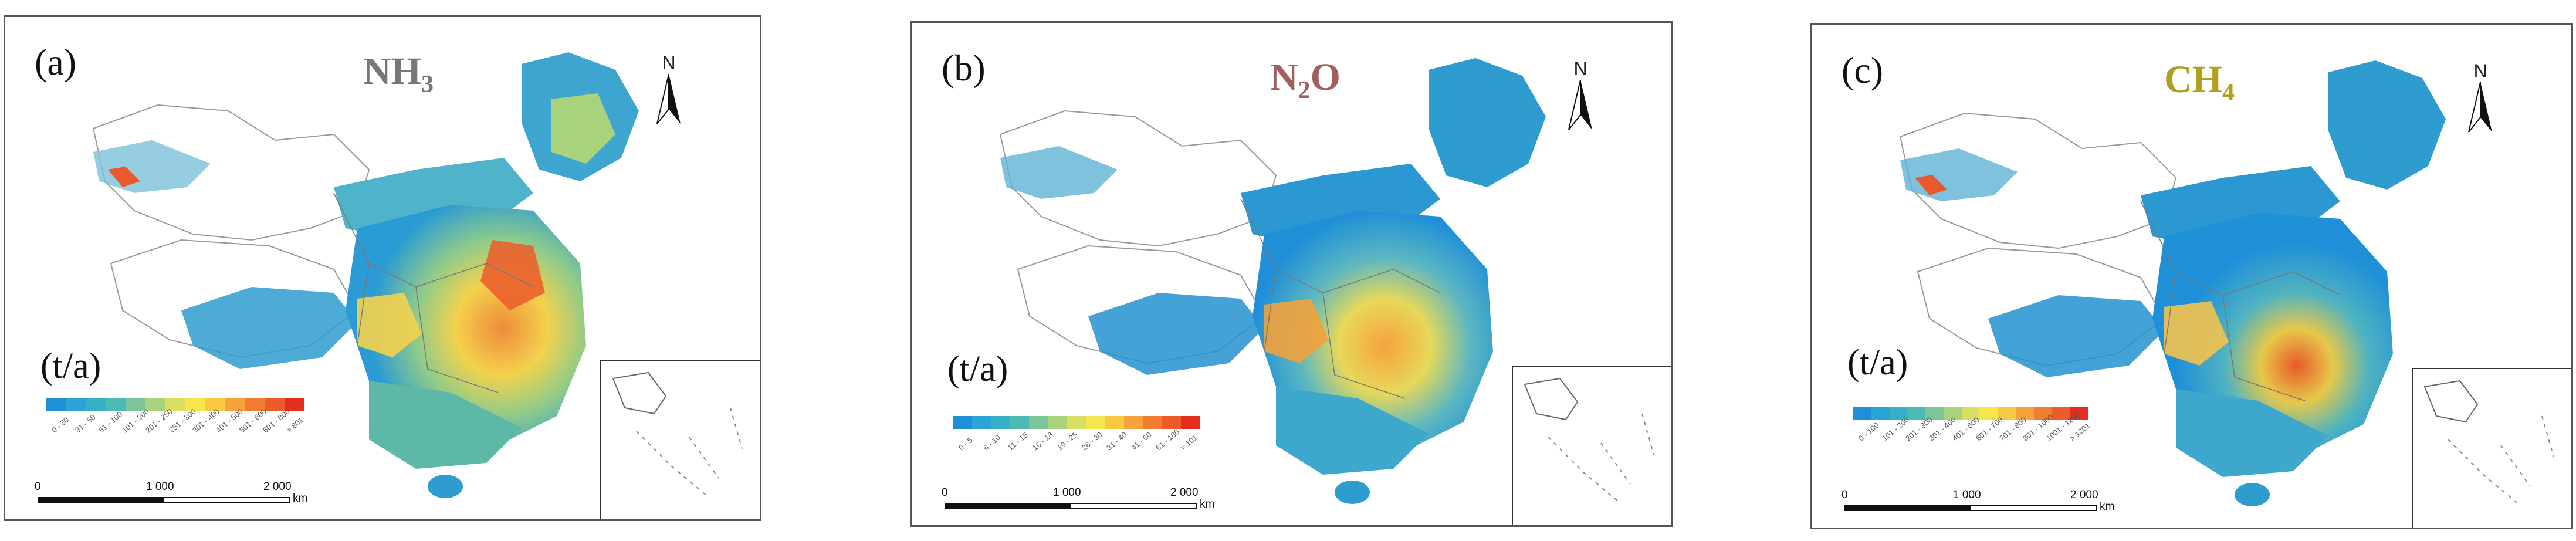 The width and height of the screenshot is (2576, 541). I want to click on panel-letter: (c), so click(1863, 70).